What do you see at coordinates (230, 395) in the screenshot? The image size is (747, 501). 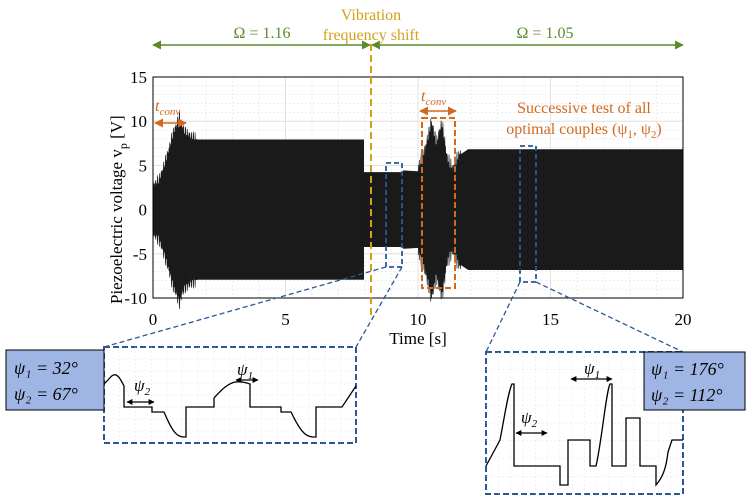 I see `inset-left: ψ1 ψ2` at bounding box center [230, 395].